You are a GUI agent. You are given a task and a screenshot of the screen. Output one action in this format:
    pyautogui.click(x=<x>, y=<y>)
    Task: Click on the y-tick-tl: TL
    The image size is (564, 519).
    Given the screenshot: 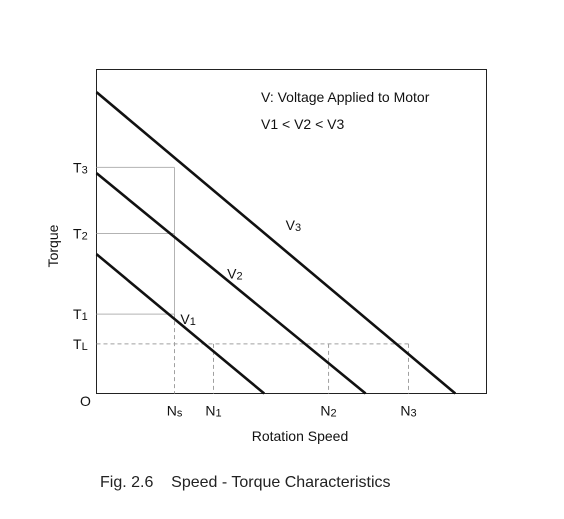 What is the action you would take?
    pyautogui.click(x=80, y=344)
    